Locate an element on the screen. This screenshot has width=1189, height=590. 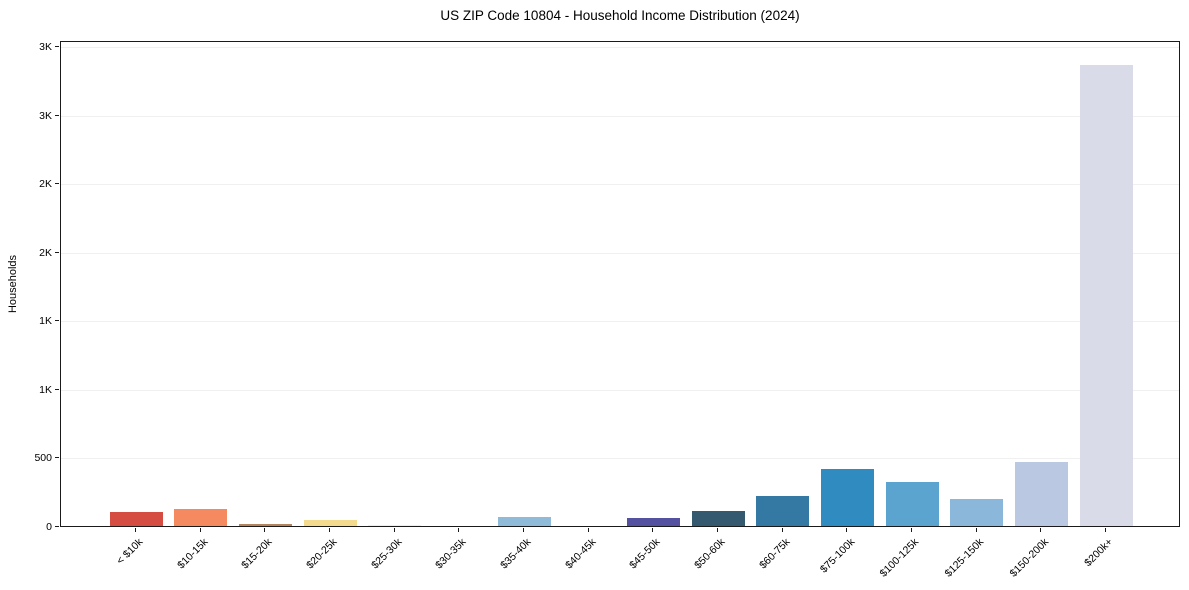
x-tick-label: $10-15k is located at coordinates (192, 554).